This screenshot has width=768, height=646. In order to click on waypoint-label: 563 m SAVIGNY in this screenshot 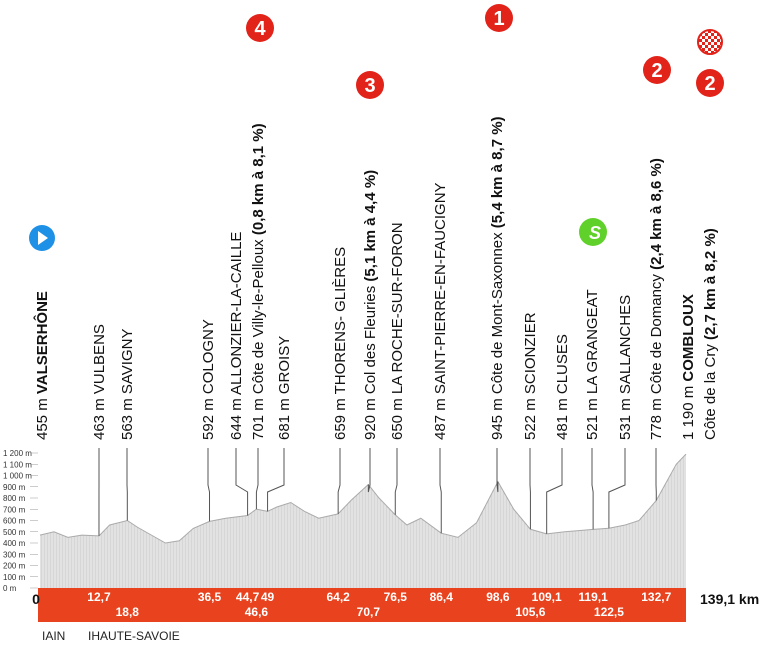, I will do `click(127, 384)`.